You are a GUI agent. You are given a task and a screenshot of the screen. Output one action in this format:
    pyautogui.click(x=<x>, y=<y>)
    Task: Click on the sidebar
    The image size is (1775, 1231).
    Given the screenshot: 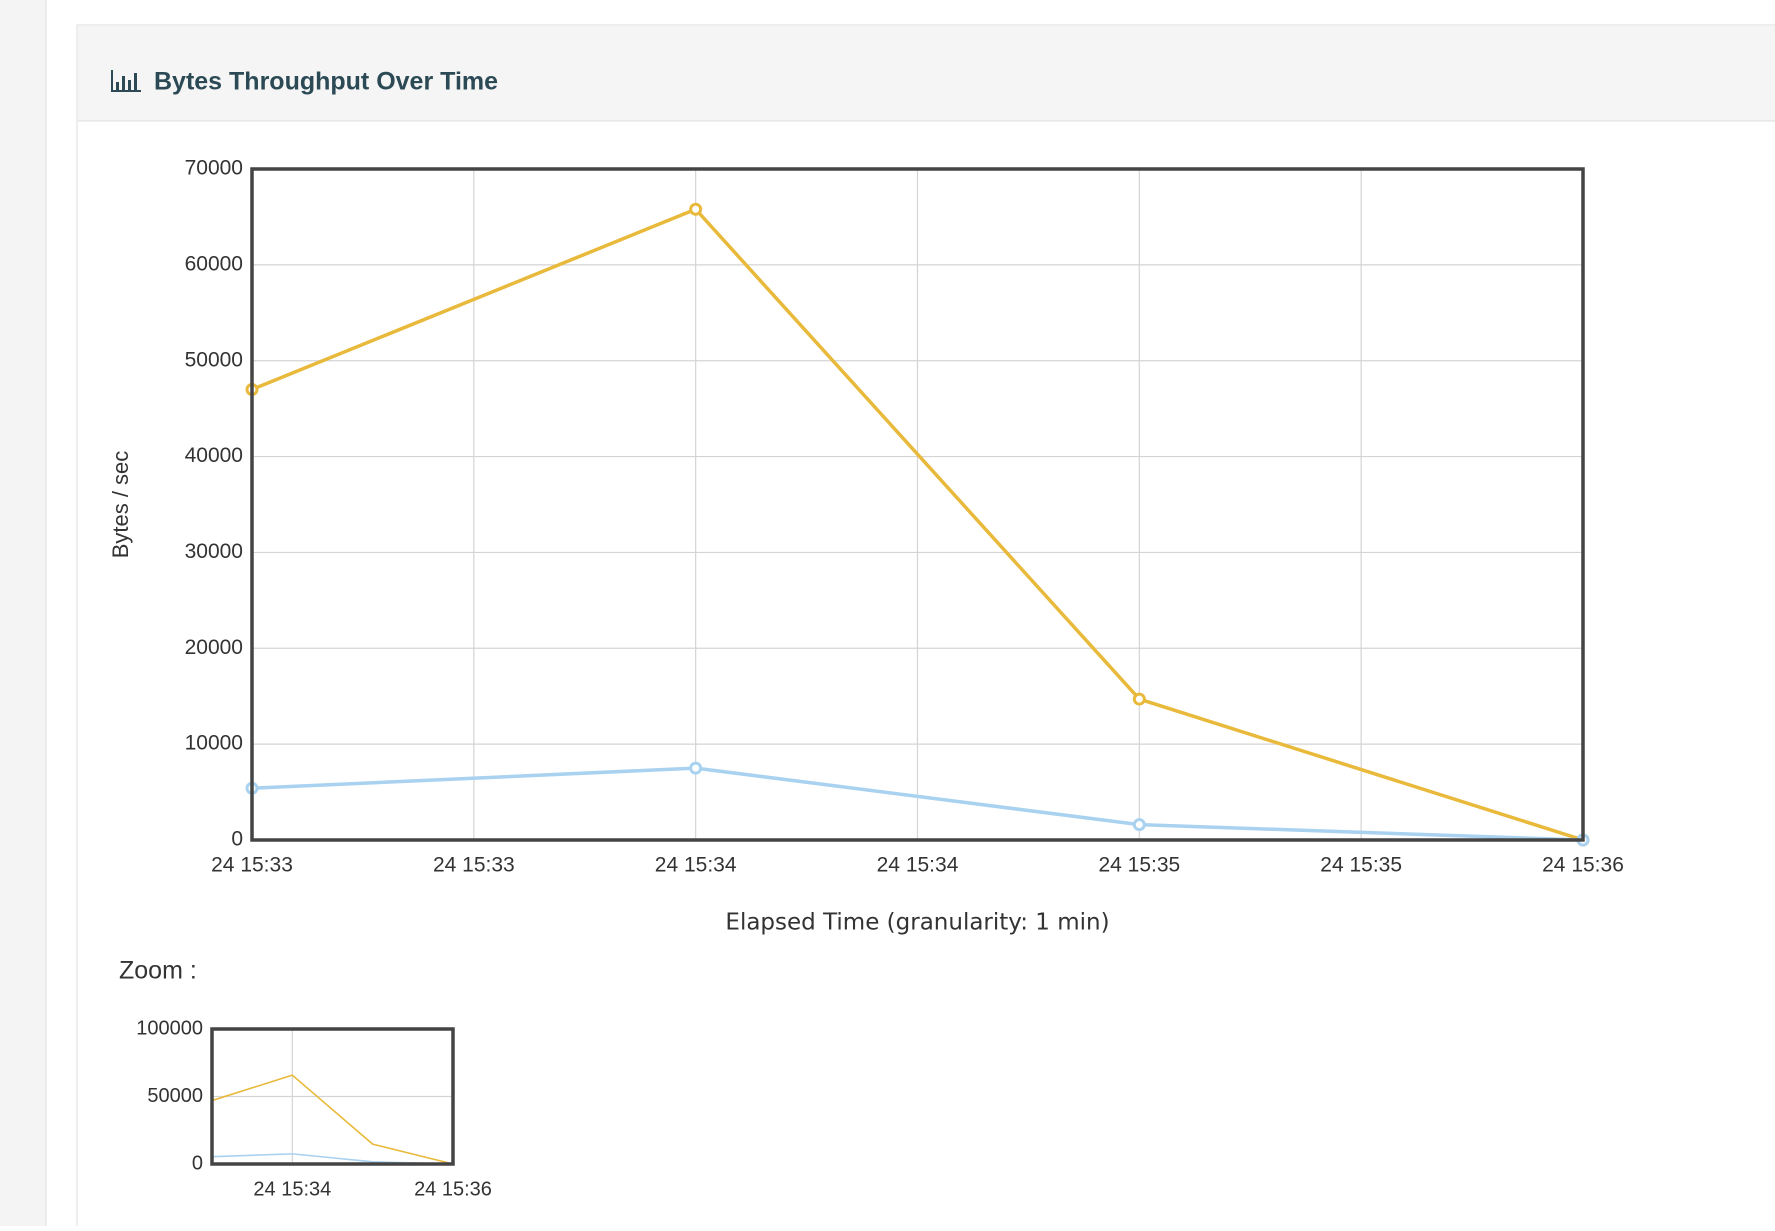 What is the action you would take?
    pyautogui.click(x=23, y=613)
    